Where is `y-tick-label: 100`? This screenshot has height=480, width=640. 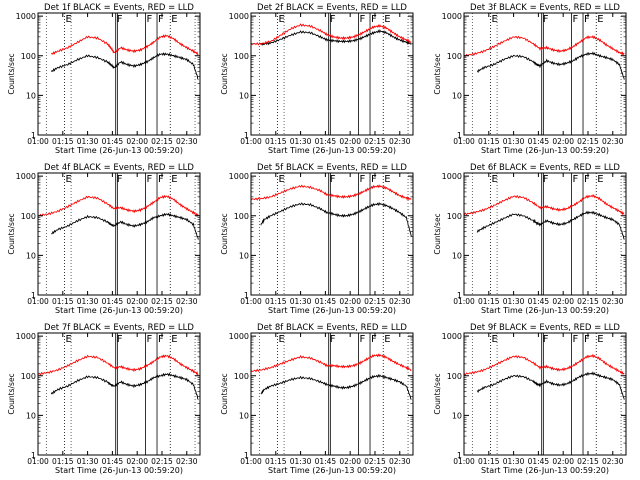
y-tick-label: 100 is located at coordinates (28, 376).